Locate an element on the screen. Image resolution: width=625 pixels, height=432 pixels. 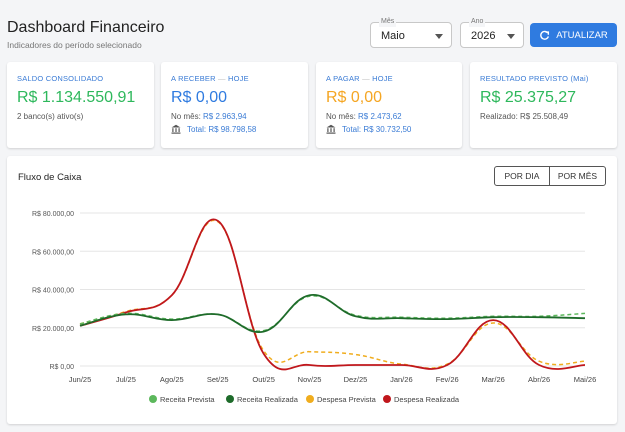
x-tick-label: Nov/25 is located at coordinates (310, 379).